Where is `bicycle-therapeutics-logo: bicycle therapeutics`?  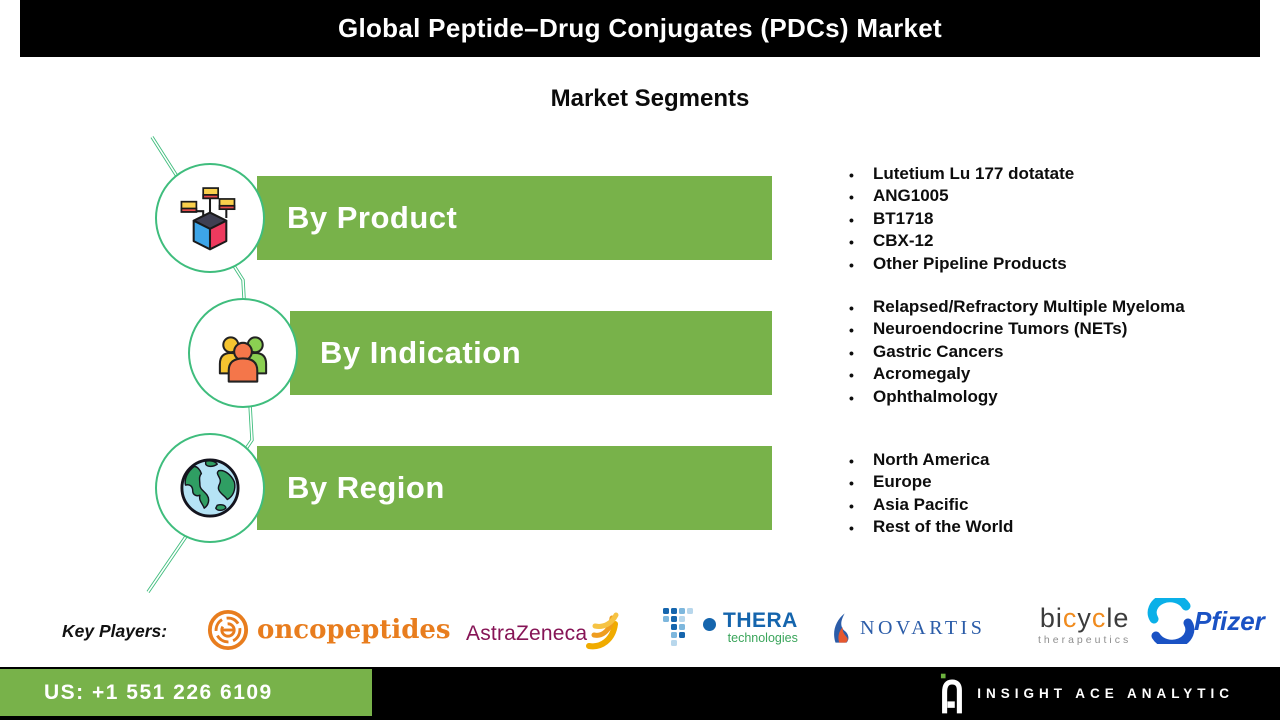 bicycle-therapeutics-logo: bicycle therapeutics is located at coordinates (1084, 625).